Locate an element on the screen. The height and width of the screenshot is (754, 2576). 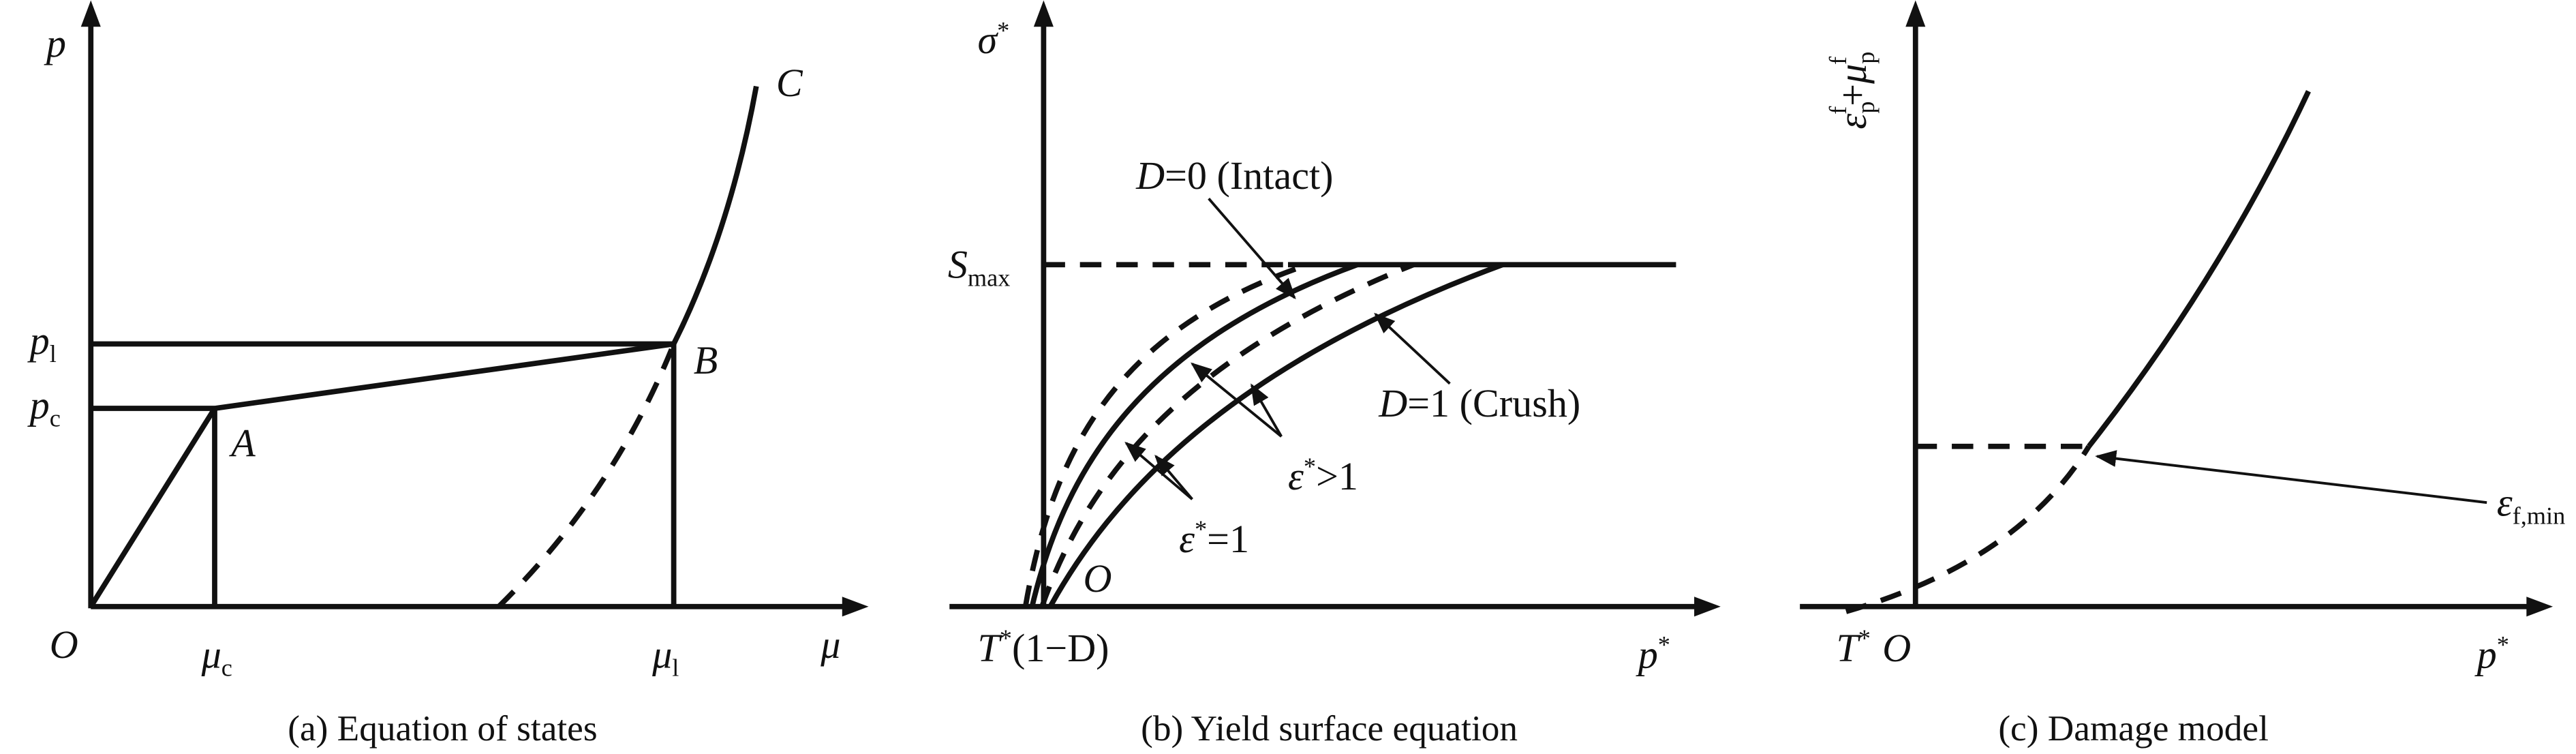
label: A is located at coordinates (242, 443).